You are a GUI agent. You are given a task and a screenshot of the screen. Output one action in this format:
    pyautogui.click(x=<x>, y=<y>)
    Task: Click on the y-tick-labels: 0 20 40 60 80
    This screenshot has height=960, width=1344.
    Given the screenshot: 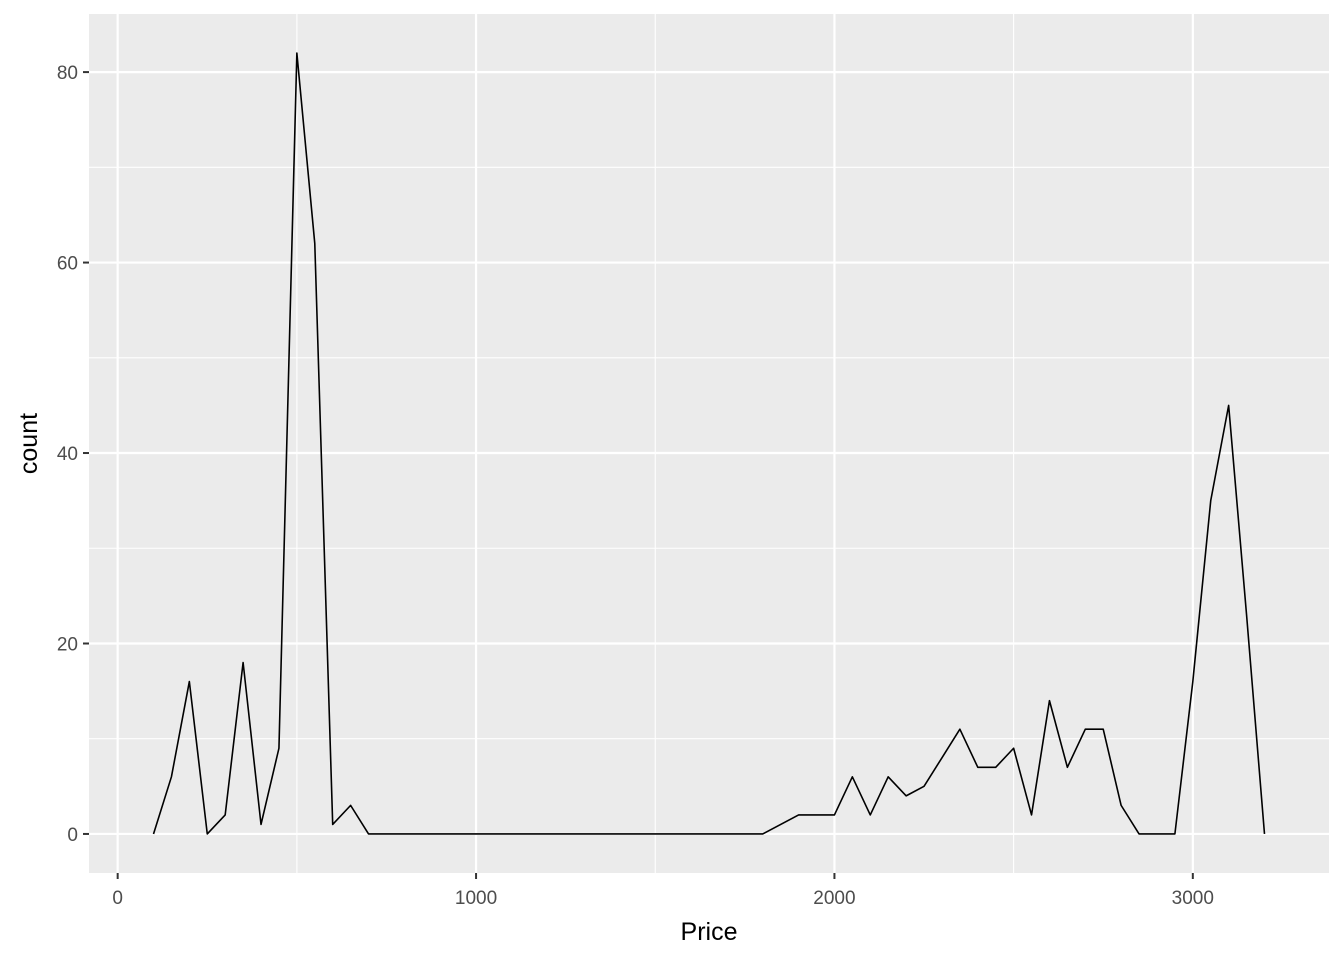 What is the action you would take?
    pyautogui.click(x=67, y=454)
    